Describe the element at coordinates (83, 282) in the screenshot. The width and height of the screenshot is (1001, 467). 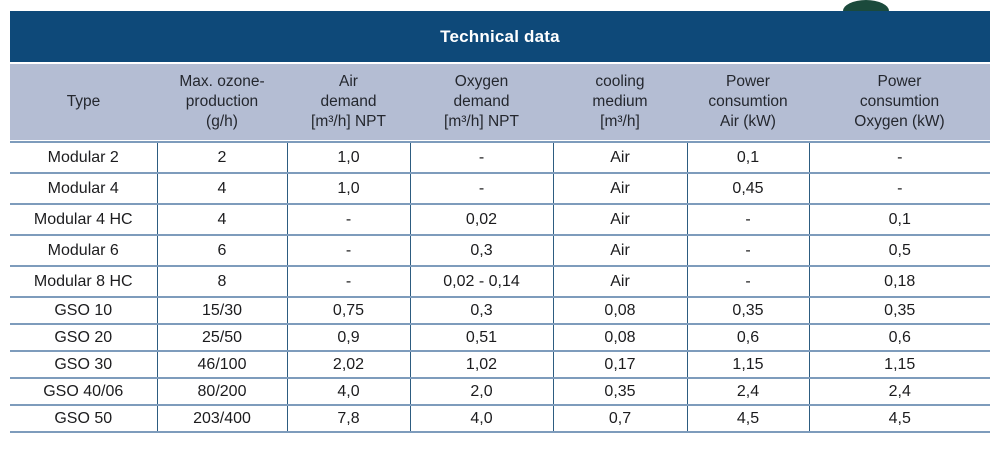
I see `row-label: Modular 8 HC` at that location.